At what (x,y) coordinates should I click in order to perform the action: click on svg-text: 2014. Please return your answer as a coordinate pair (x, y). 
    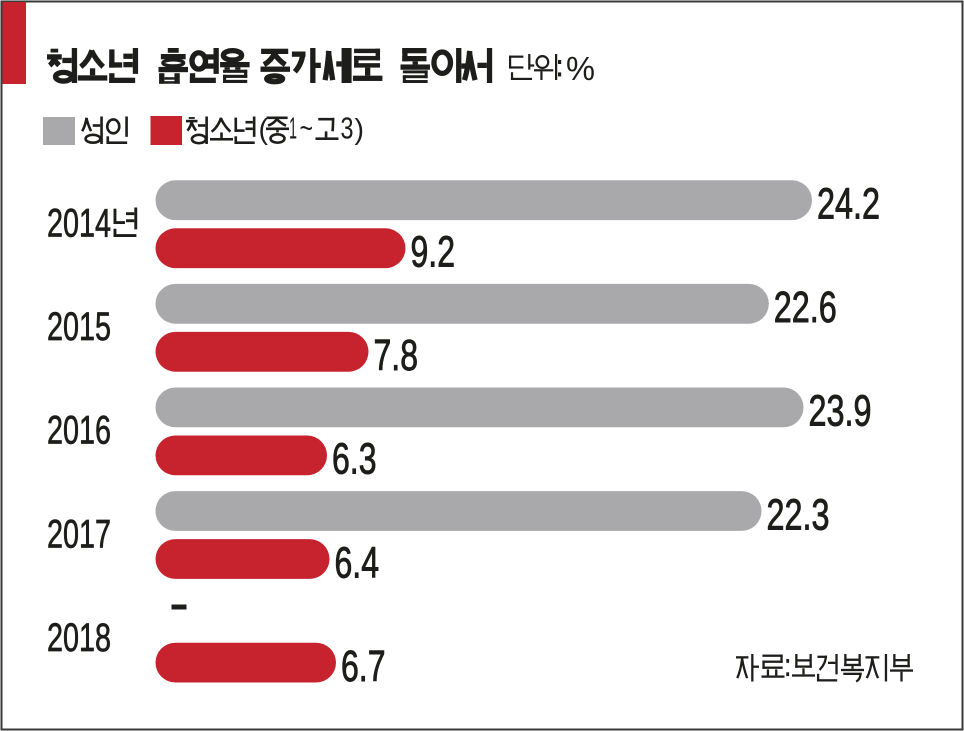
    Looking at the image, I should click on (79, 224).